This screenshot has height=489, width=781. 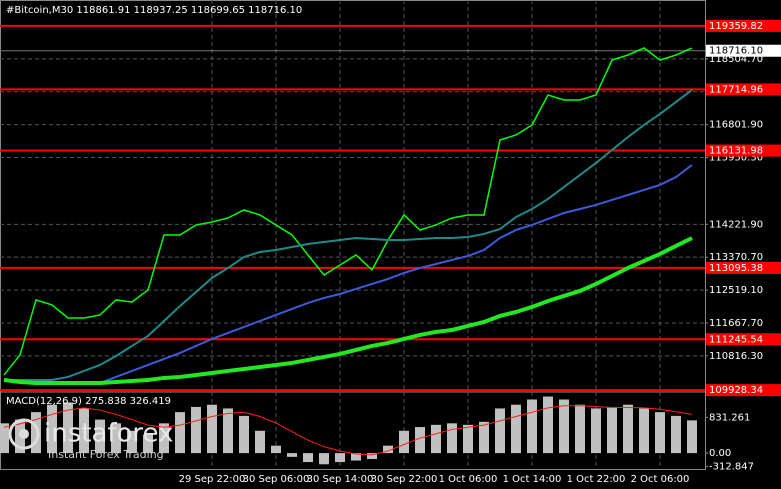 What do you see at coordinates (108, 434) in the screenshot?
I see `brand: instaforex` at bounding box center [108, 434].